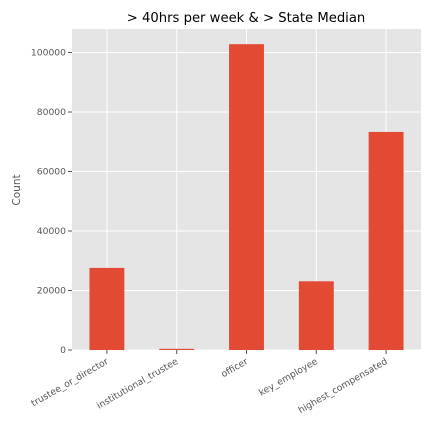  I want to click on y-tick-label: 20000, so click(51, 291).